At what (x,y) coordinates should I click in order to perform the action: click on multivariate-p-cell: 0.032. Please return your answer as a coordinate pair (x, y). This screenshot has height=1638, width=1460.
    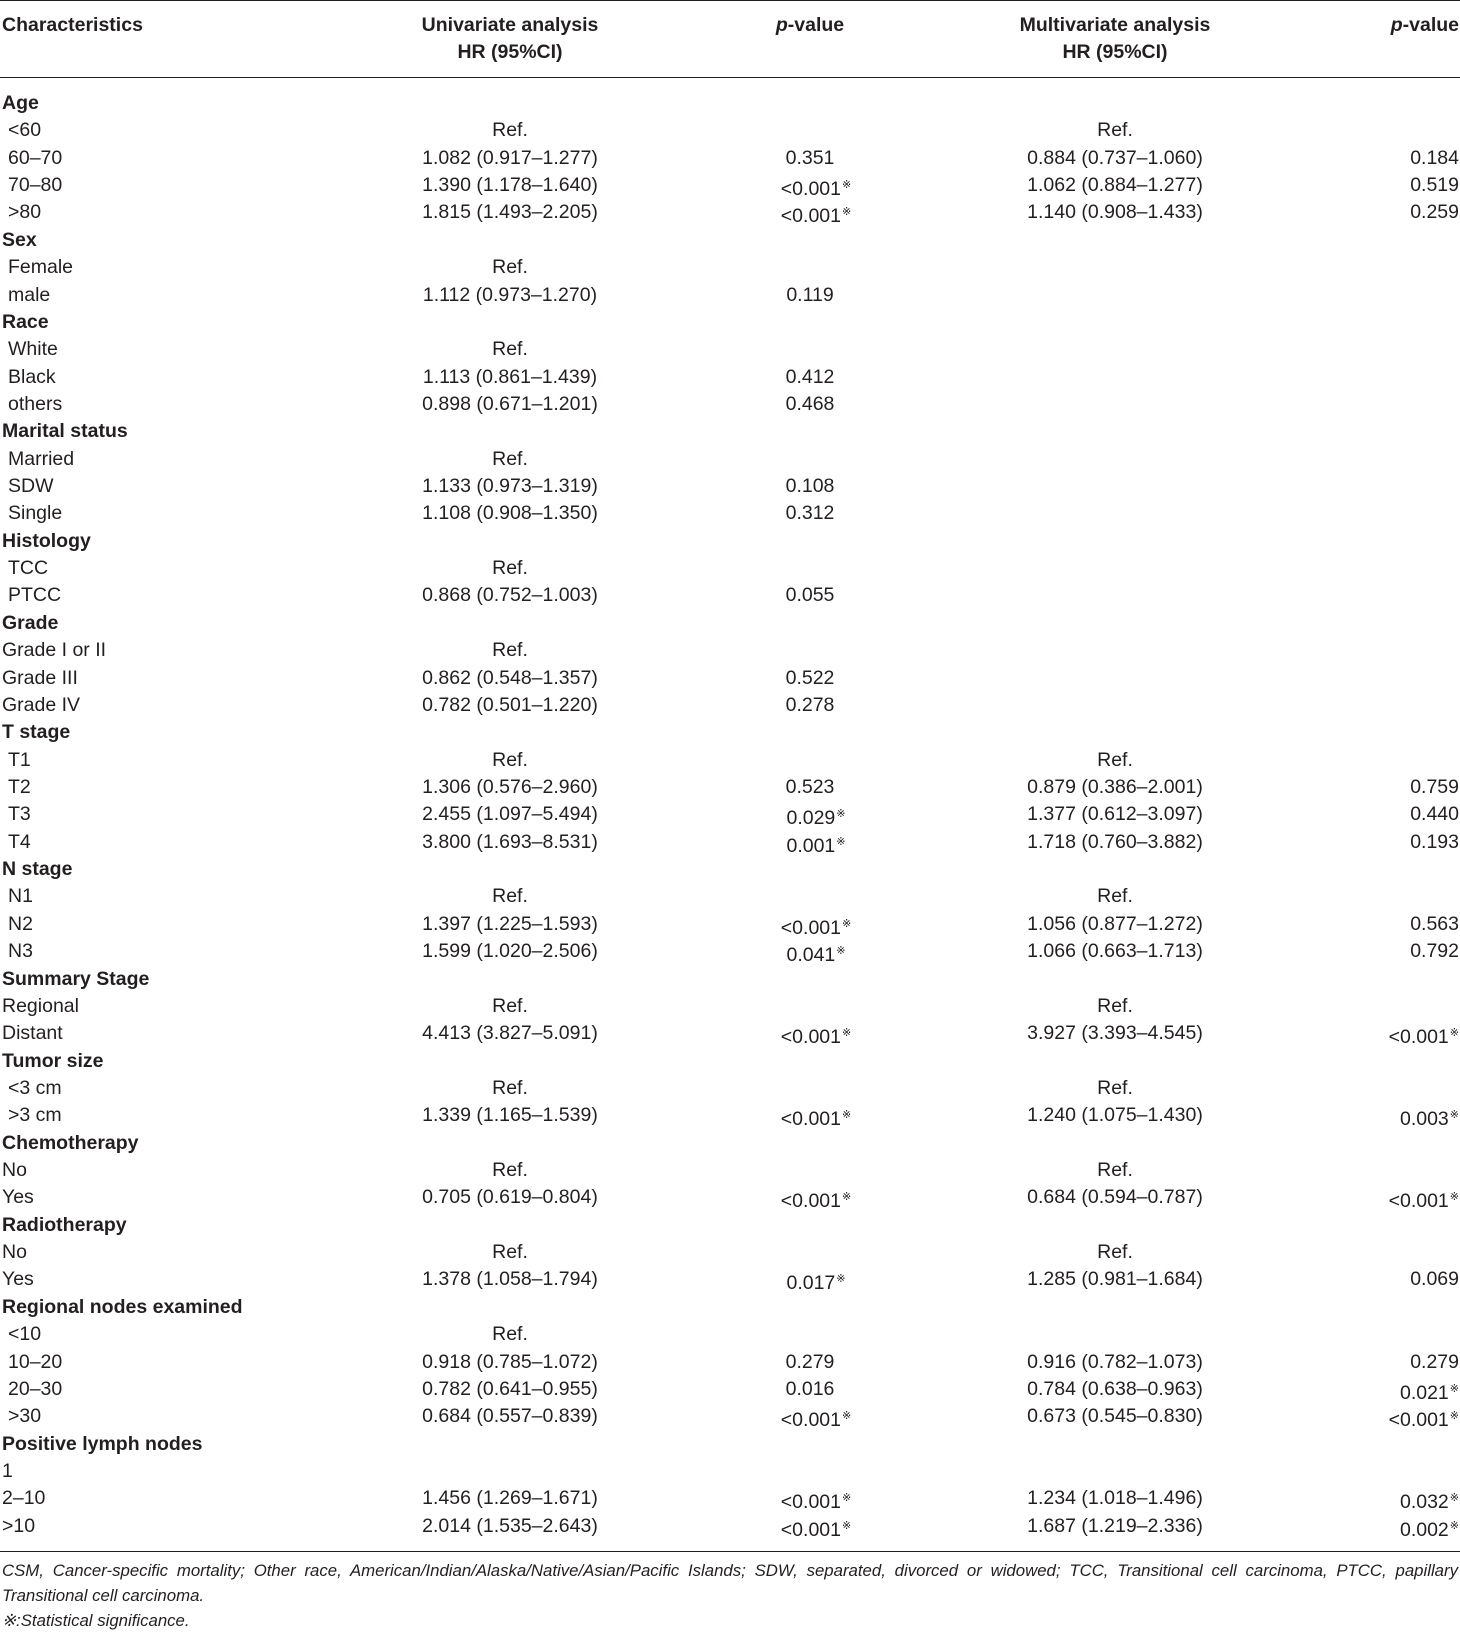
    Looking at the image, I should click on (1369, 1500).